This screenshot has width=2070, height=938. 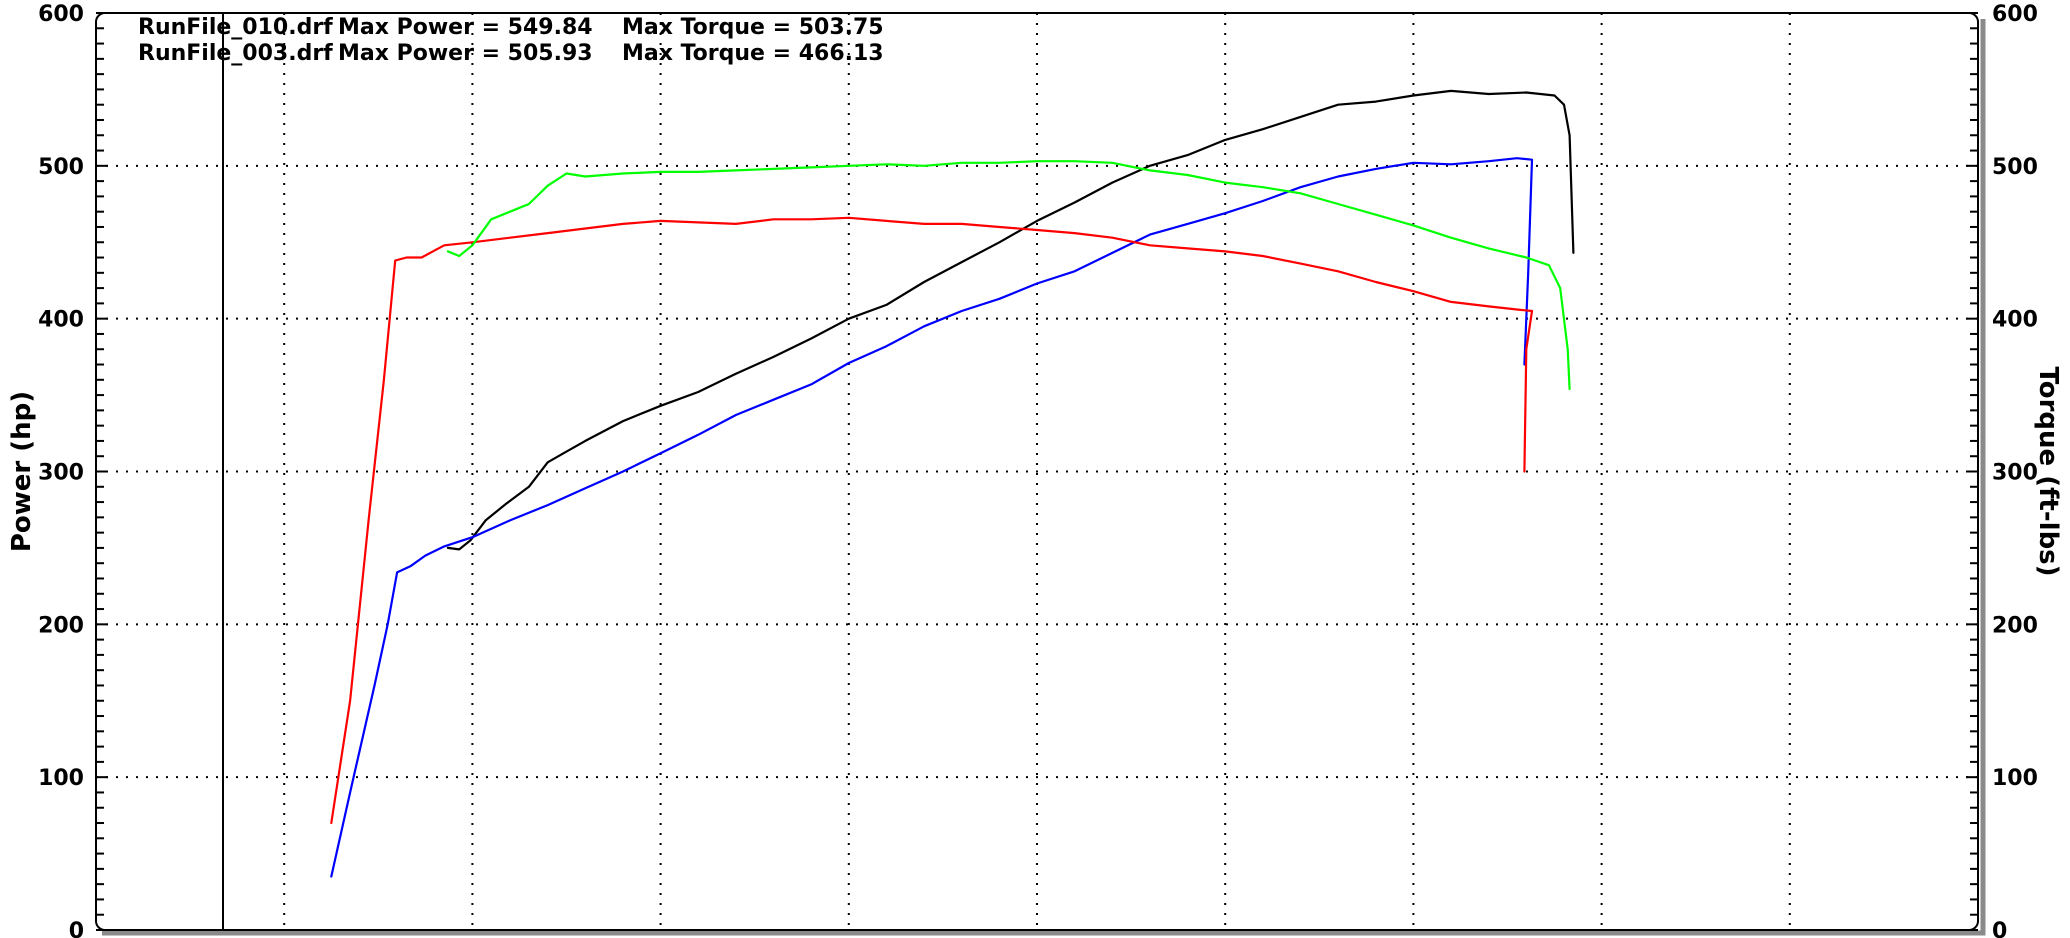 I want to click on y-tick-label-left: 300, so click(x=61, y=473).